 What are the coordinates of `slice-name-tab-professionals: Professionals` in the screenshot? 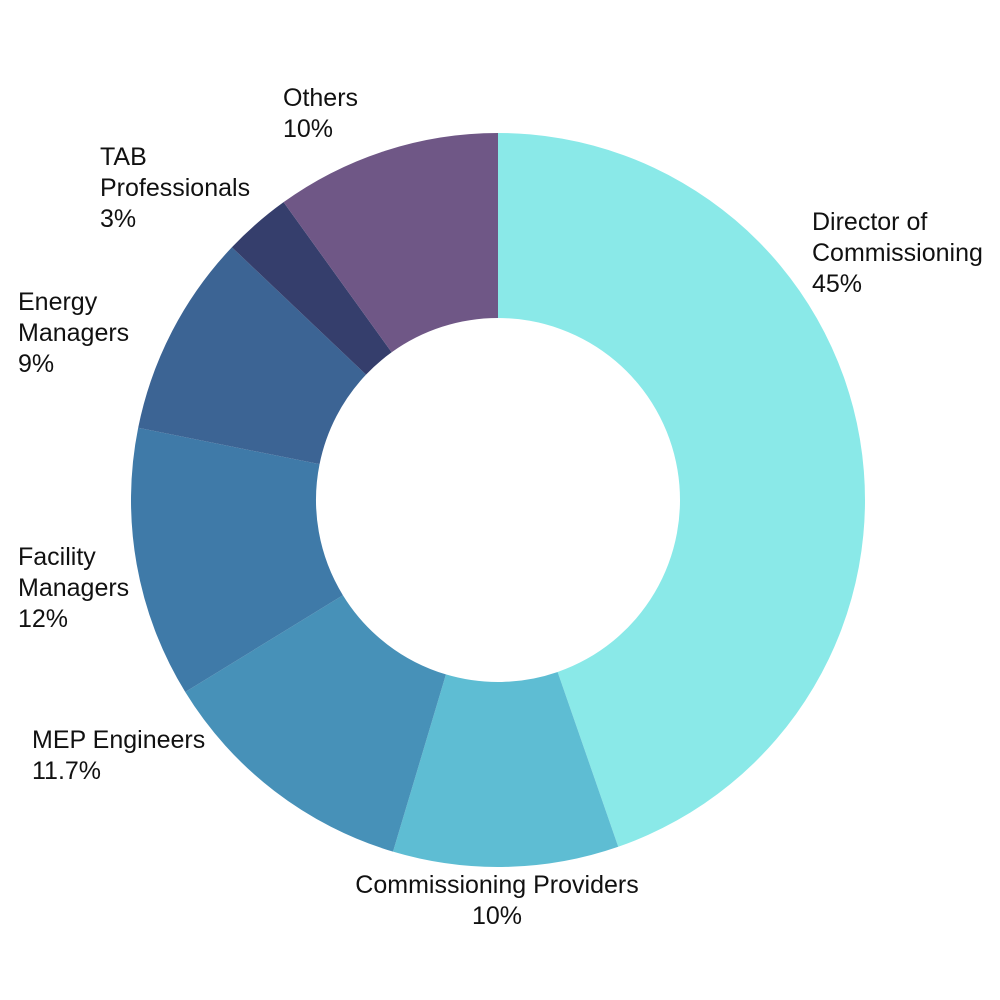 It's located at (175, 188).